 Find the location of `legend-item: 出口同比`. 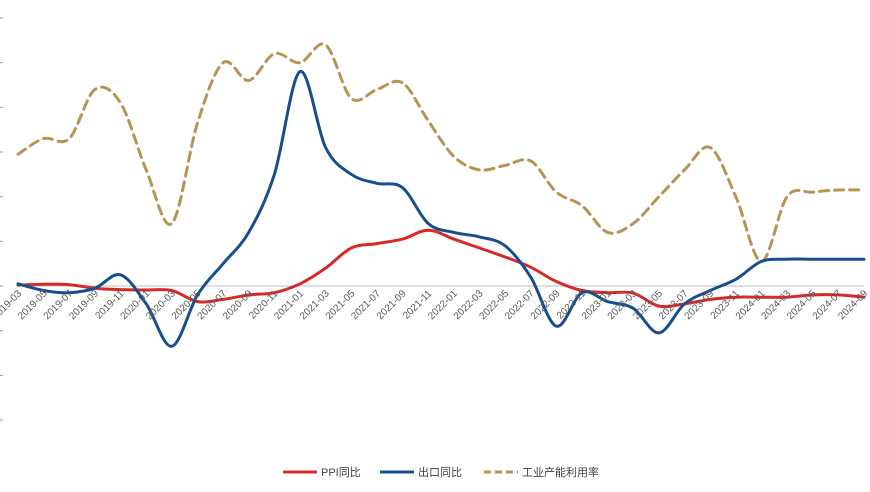

legend-item: 出口同比 is located at coordinates (421, 472).